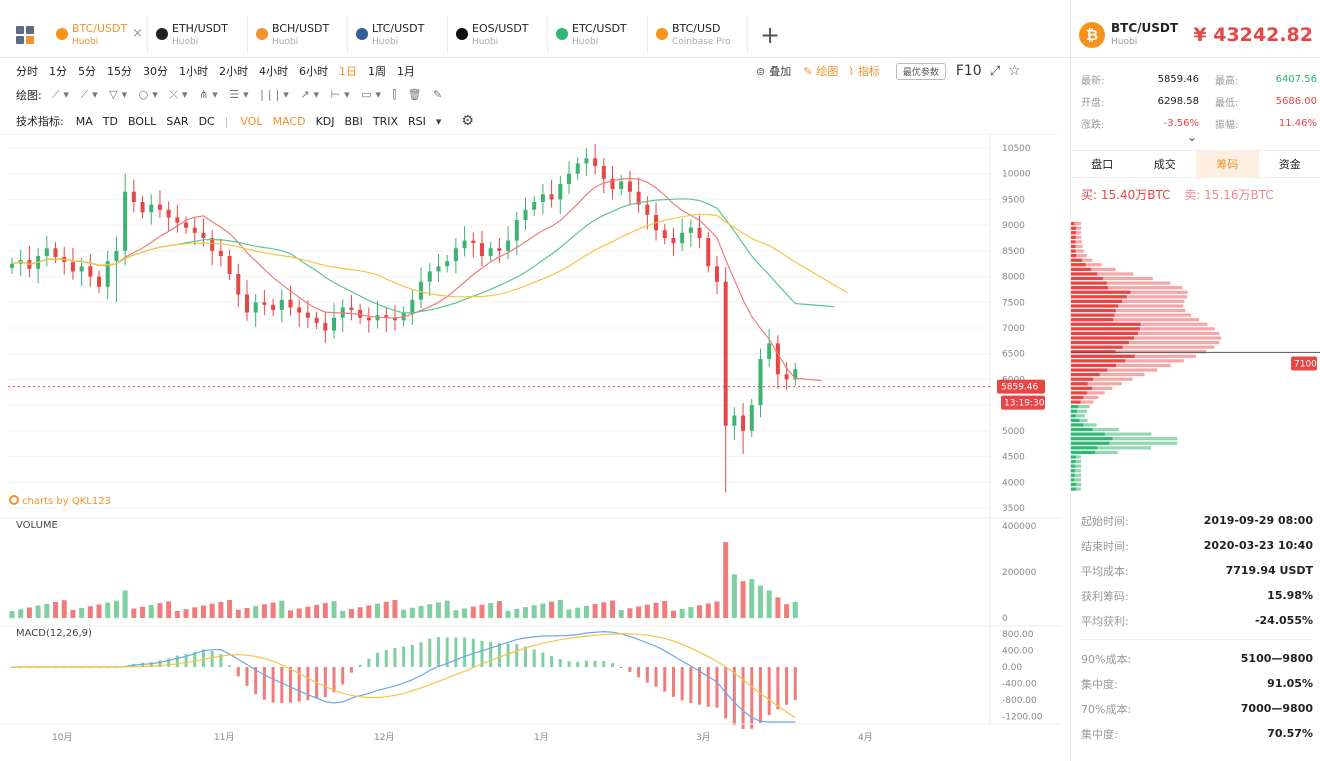 The image size is (1320, 761). I want to click on info-label: 获利筹码:, so click(1105, 596).